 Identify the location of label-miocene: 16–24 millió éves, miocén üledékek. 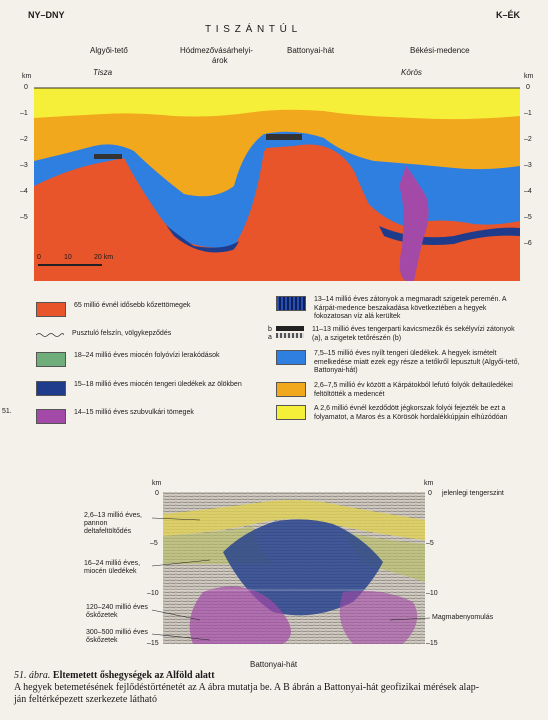
(112, 567).